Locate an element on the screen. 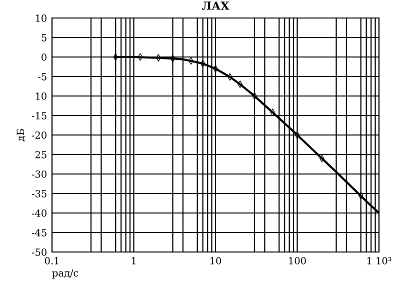 The image size is (398, 283). x-tick-label: 1 is located at coordinates (134, 260).